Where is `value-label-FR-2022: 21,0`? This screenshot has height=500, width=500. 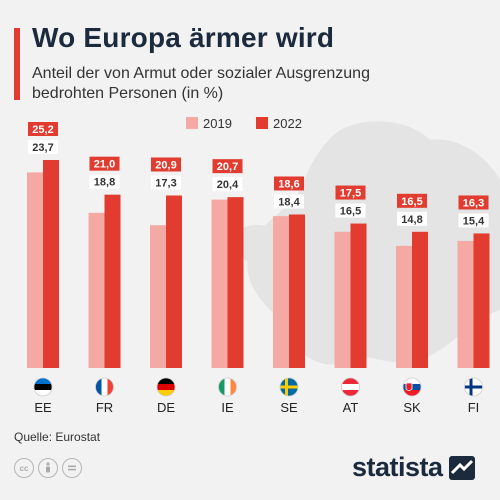 value-label-FR-2022: 21,0 is located at coordinates (104, 165).